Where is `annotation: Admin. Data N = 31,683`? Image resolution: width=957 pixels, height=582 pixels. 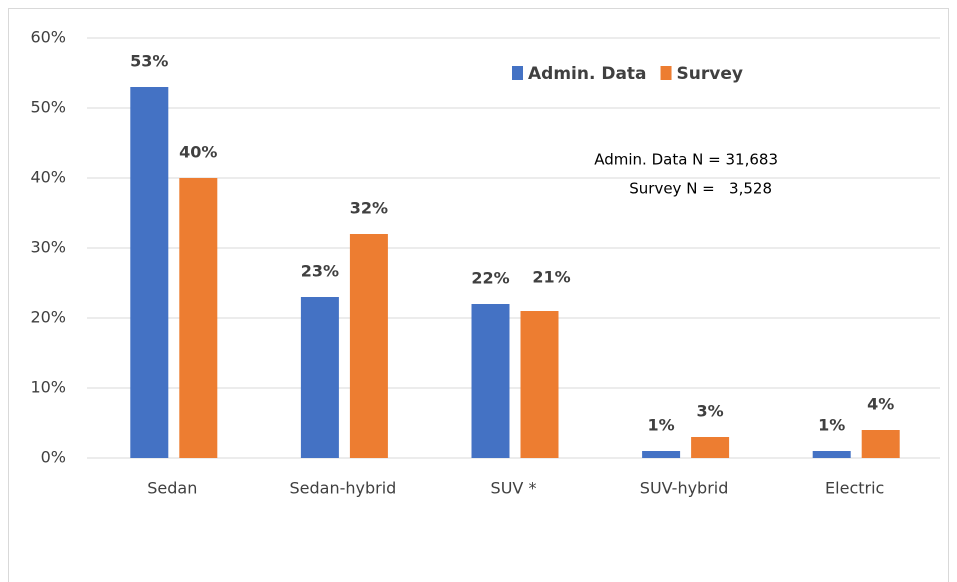
annotation: Admin. Data N = 31,683 is located at coordinates (686, 160).